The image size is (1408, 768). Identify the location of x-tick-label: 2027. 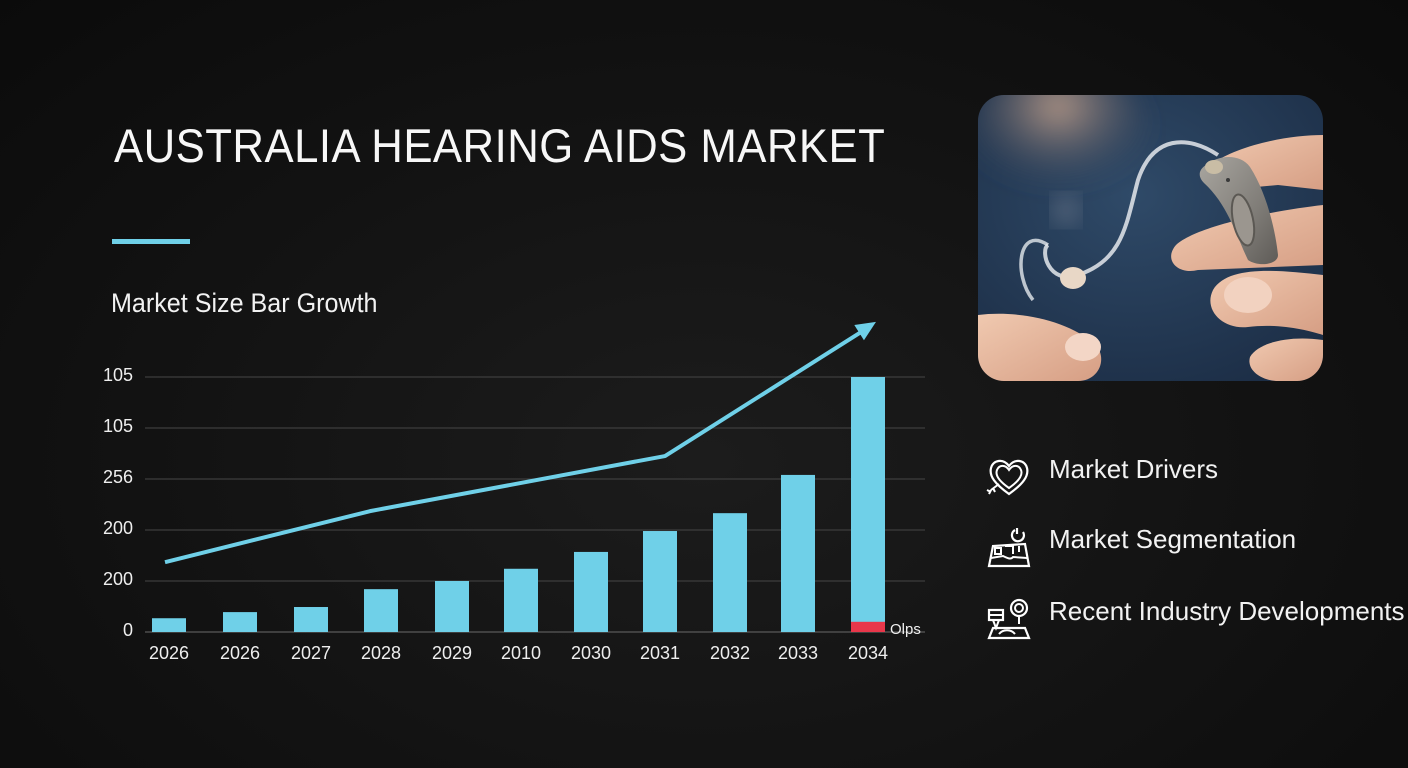
(311, 653).